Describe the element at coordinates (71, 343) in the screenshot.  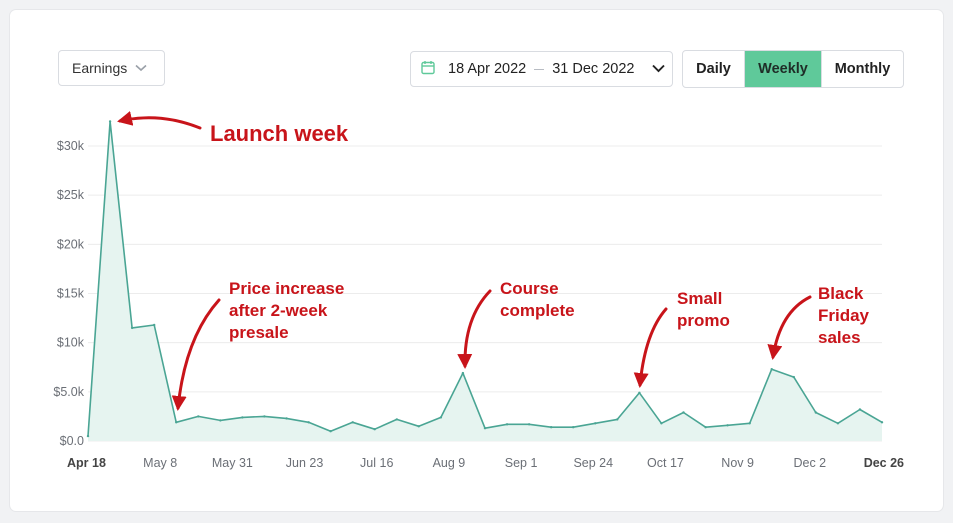
I see `y-tick-label: $10k` at that location.